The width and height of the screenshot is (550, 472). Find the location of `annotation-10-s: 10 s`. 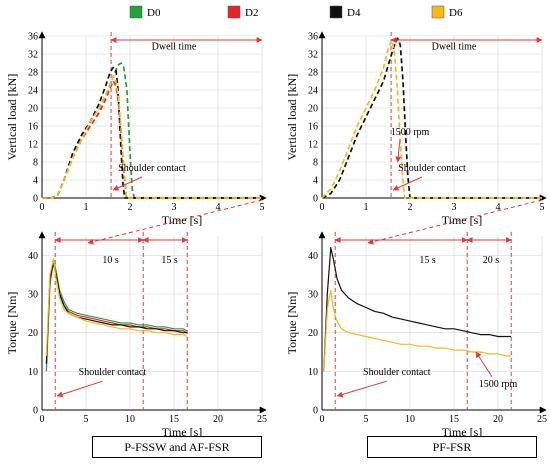

annotation-10-s: 10 s is located at coordinates (110, 260).